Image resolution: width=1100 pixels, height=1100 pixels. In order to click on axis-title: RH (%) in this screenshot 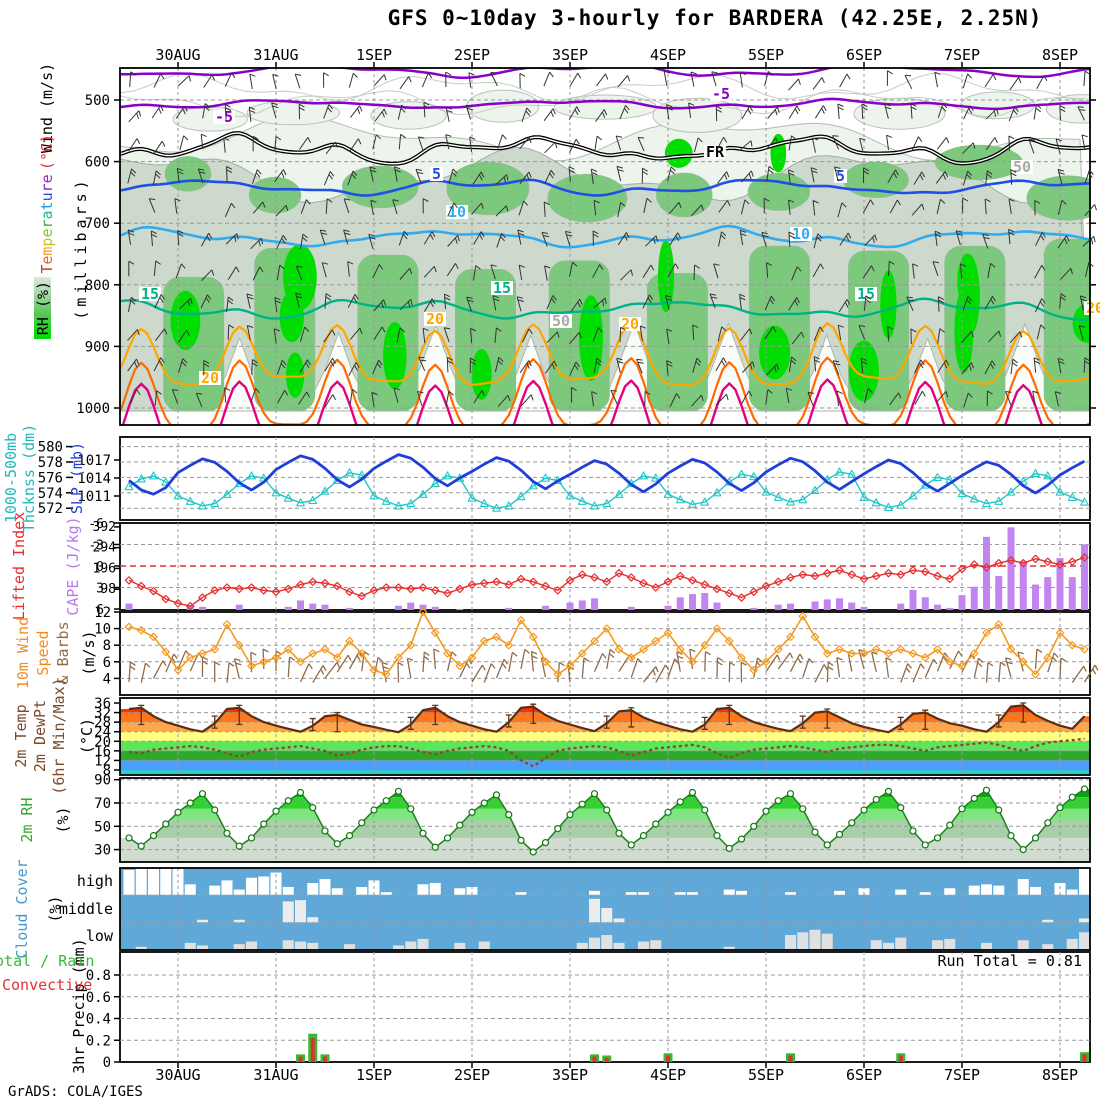, I will do `click(43, 308)`.